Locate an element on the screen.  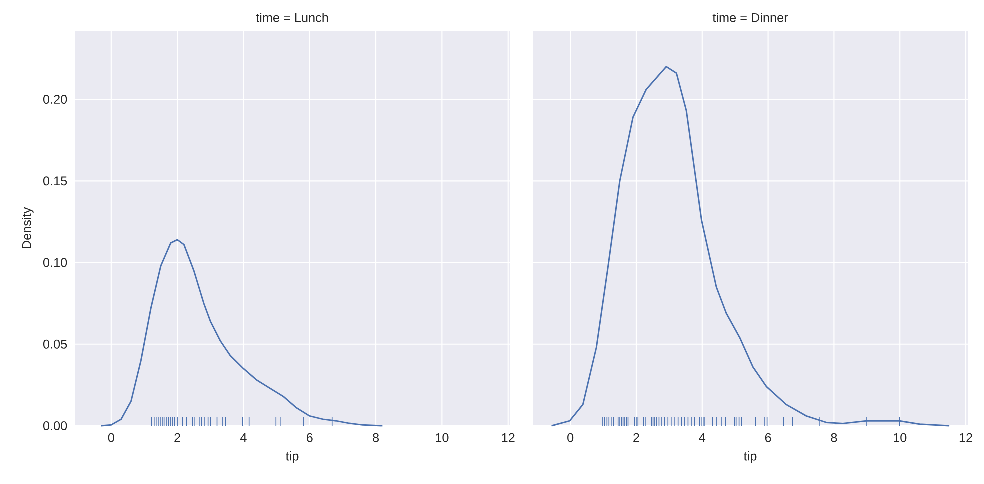
y-tick-label: 0.10 is located at coordinates (55, 263).